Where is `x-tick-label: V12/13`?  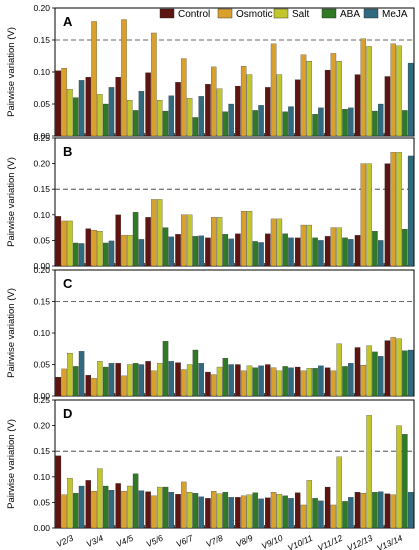
x-tick-label: V12/13 is located at coordinates (359, 541).